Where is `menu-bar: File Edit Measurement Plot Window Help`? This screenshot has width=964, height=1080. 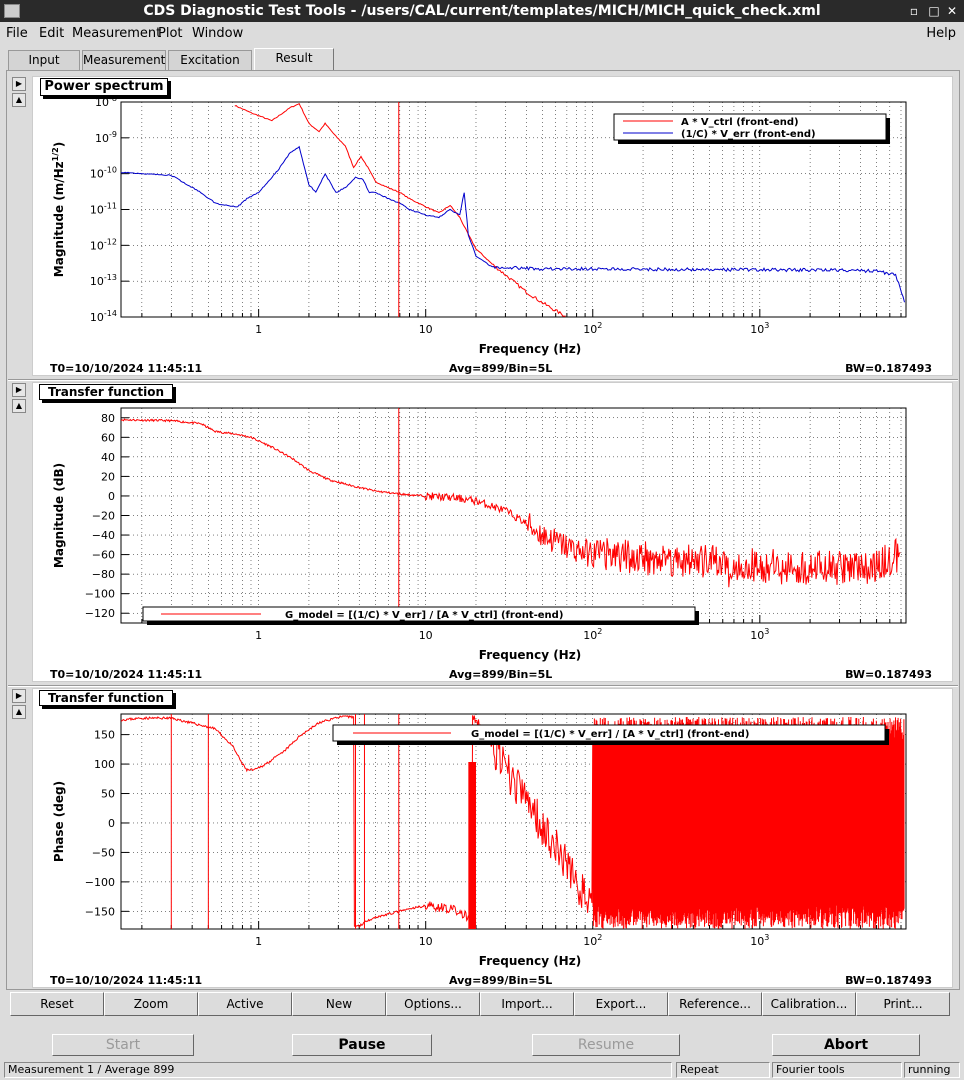 menu-bar: File Edit Measurement Plot Window Help is located at coordinates (482, 33).